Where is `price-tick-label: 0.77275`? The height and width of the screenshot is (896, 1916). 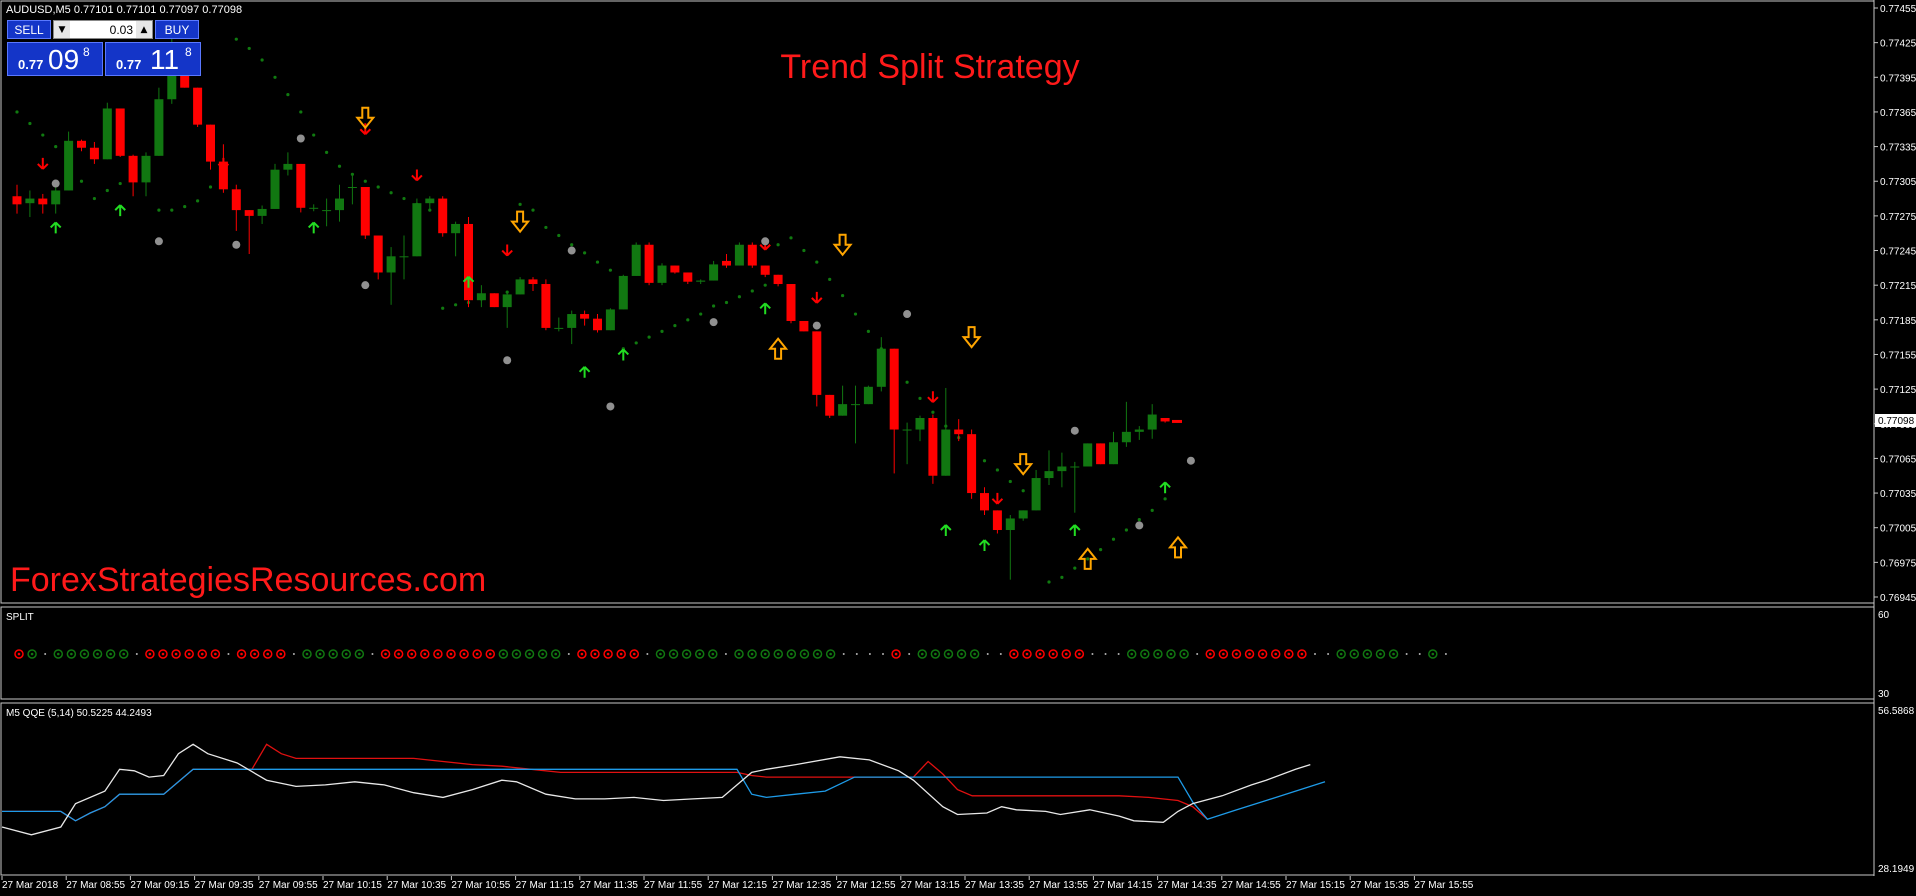
price-tick-label: 0.77275 is located at coordinates (1898, 217).